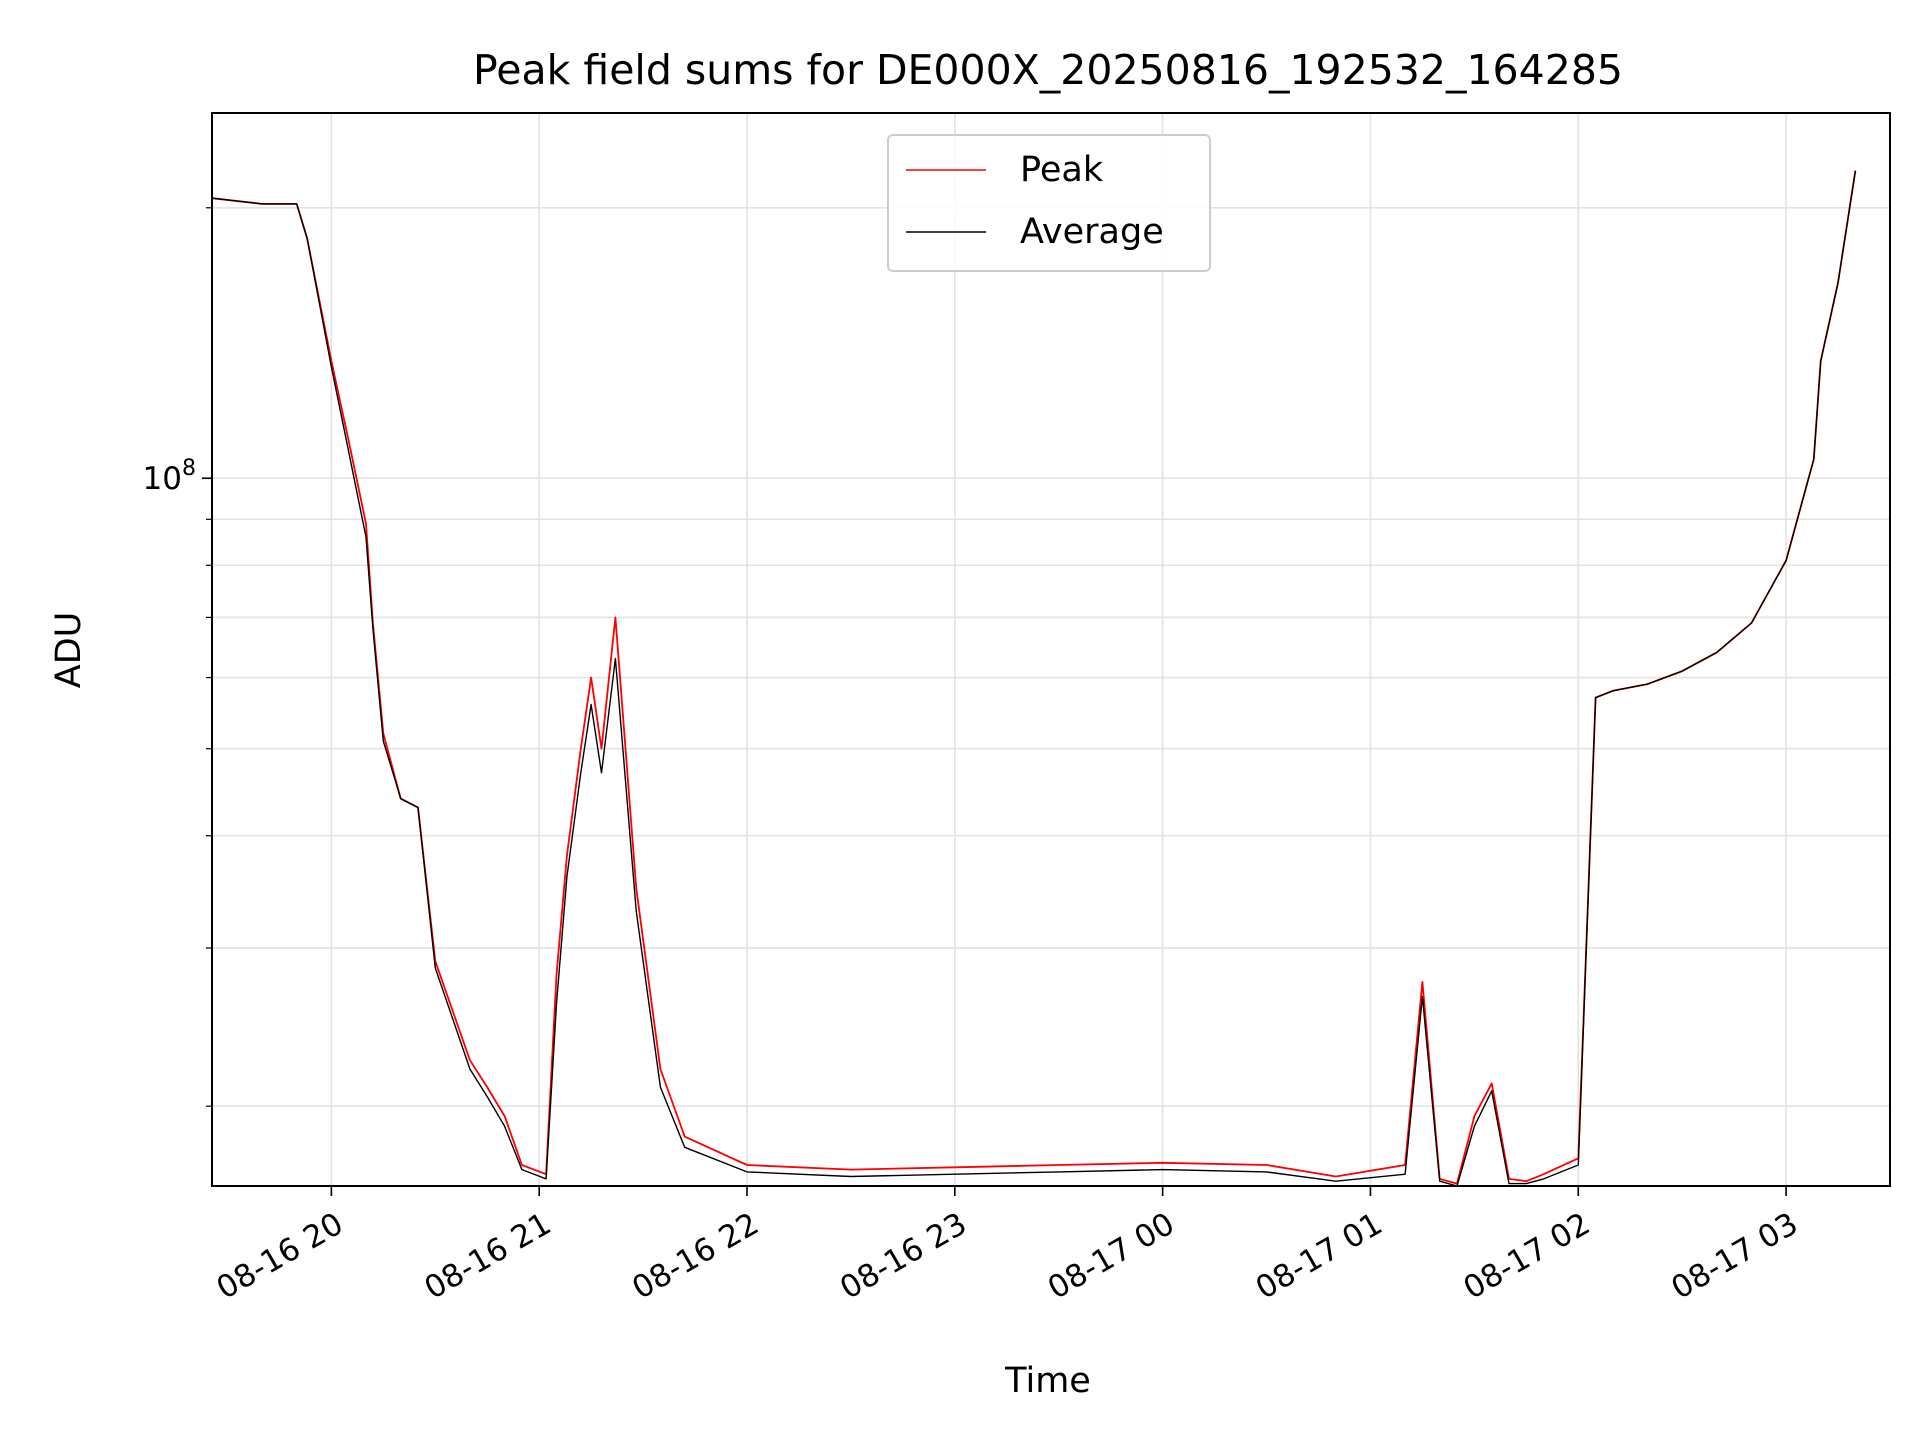 The image size is (1920, 1440). I want to click on legend-label-peak: Peak, so click(1062, 170).